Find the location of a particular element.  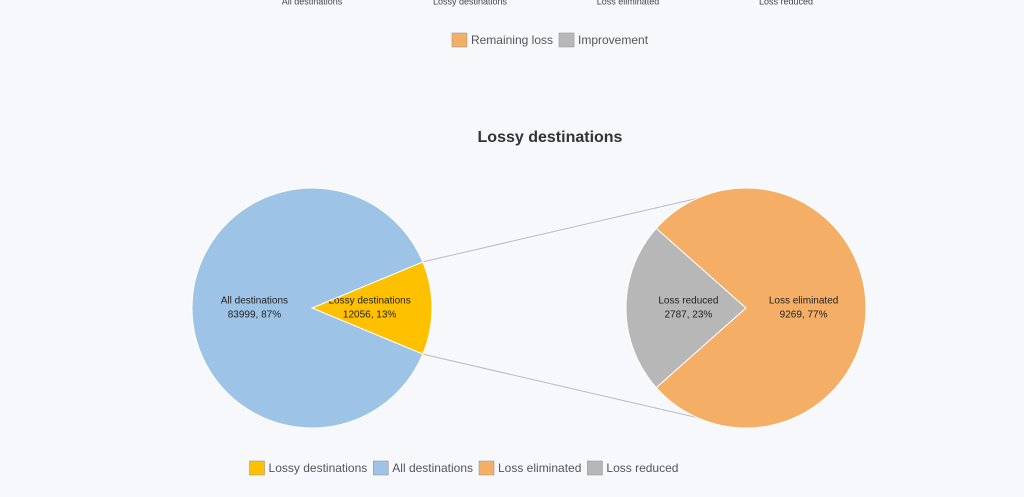

slice-value: 83999, 87% is located at coordinates (254, 315).